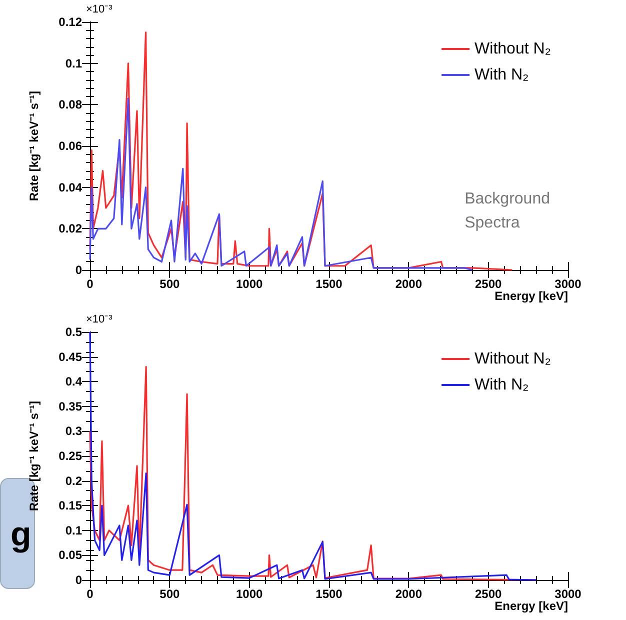 This screenshot has height=620, width=626. Describe the element at coordinates (73, 481) in the screenshot. I see `y-tick-label: 0.2` at that location.